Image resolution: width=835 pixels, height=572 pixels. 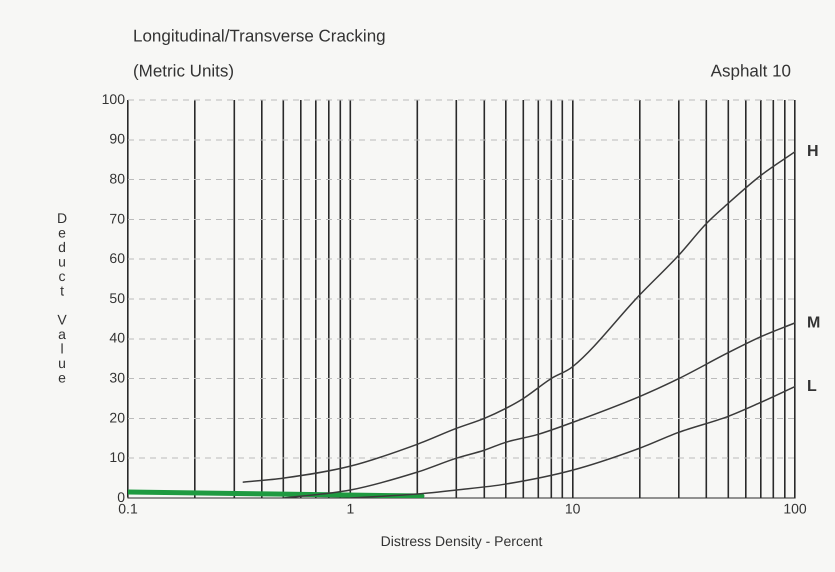 I want to click on x-tick-label: 10, so click(x=572, y=508).